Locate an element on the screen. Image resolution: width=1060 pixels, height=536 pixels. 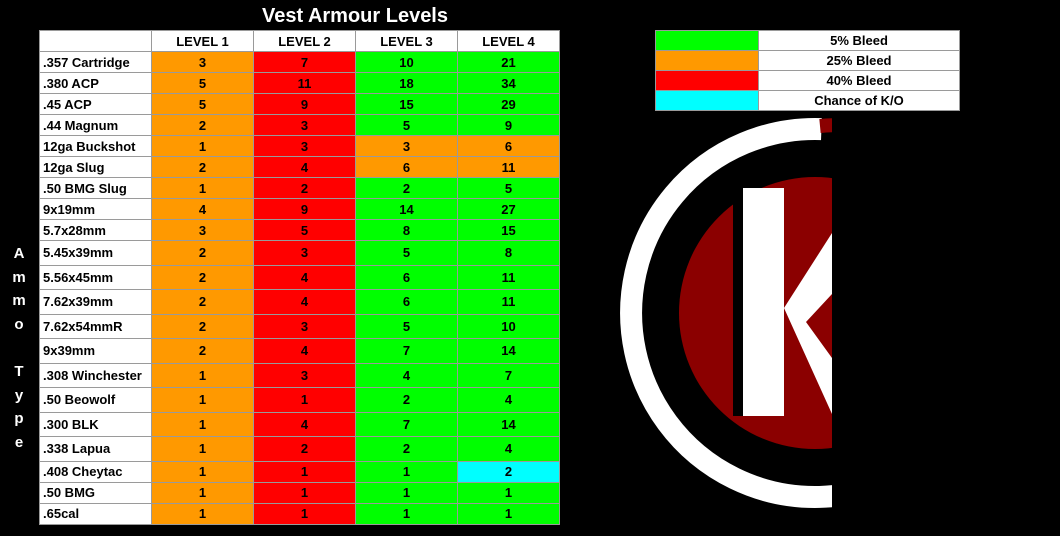
legend-row: 5% Bleed is located at coordinates (807, 40).